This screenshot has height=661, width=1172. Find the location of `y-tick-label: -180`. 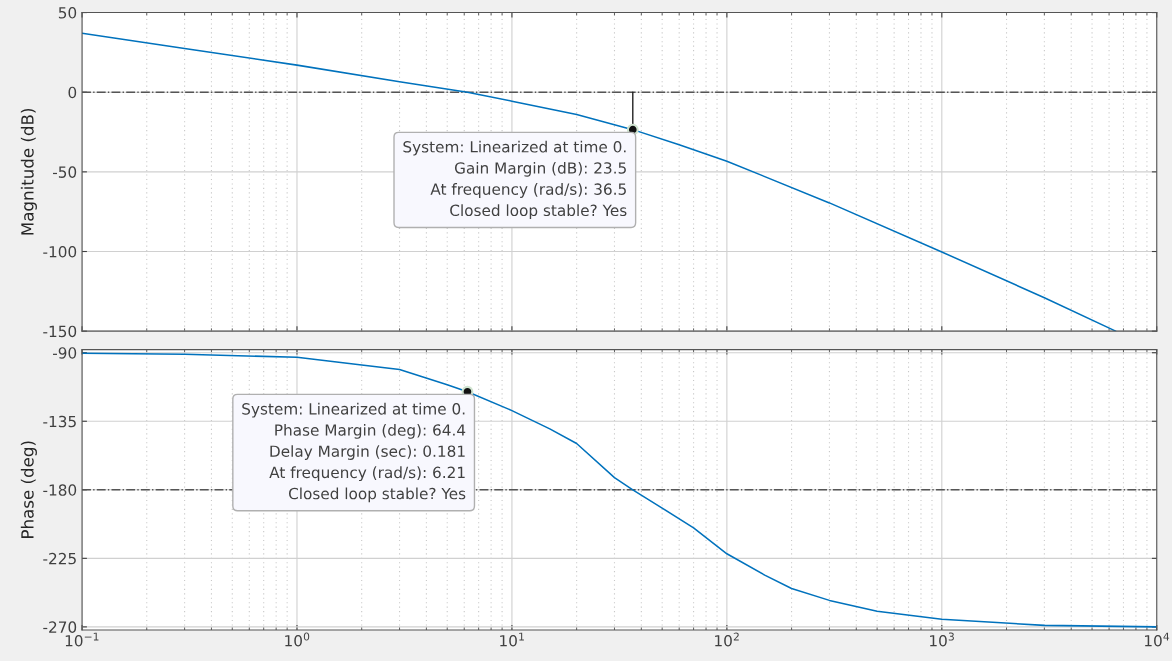

y-tick-label: -180 is located at coordinates (60, 490).